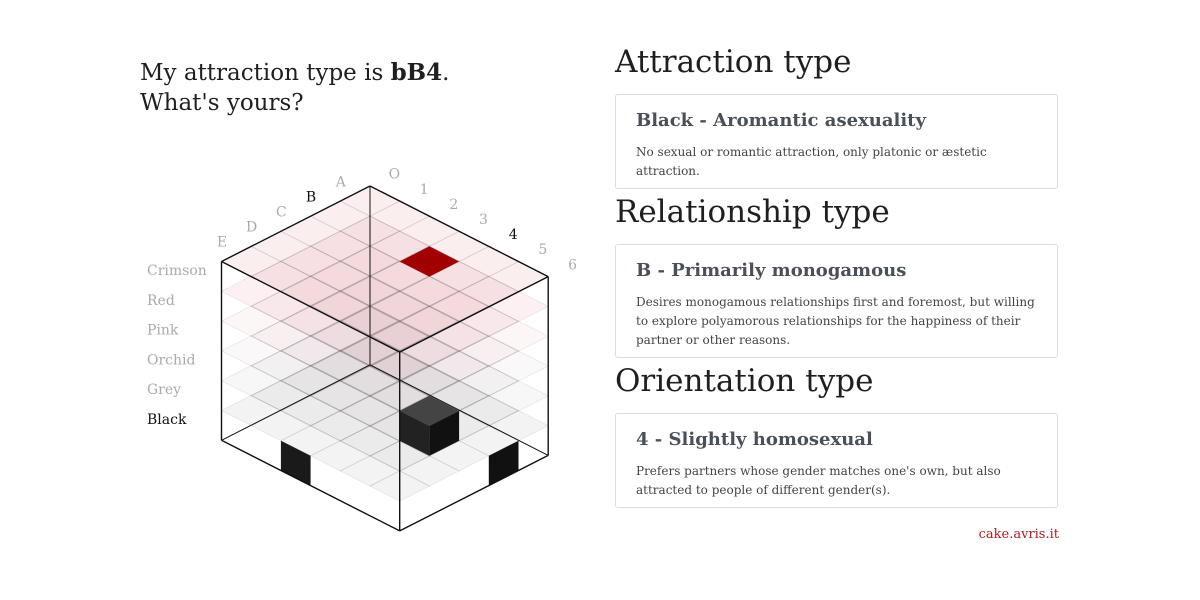 The height and width of the screenshot is (600, 1200). What do you see at coordinates (503, 463) in the screenshot?
I see `front-right-black-cell` at bounding box center [503, 463].